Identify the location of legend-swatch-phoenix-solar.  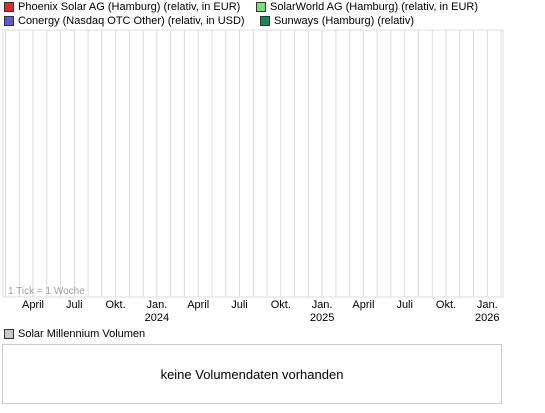
(9, 7).